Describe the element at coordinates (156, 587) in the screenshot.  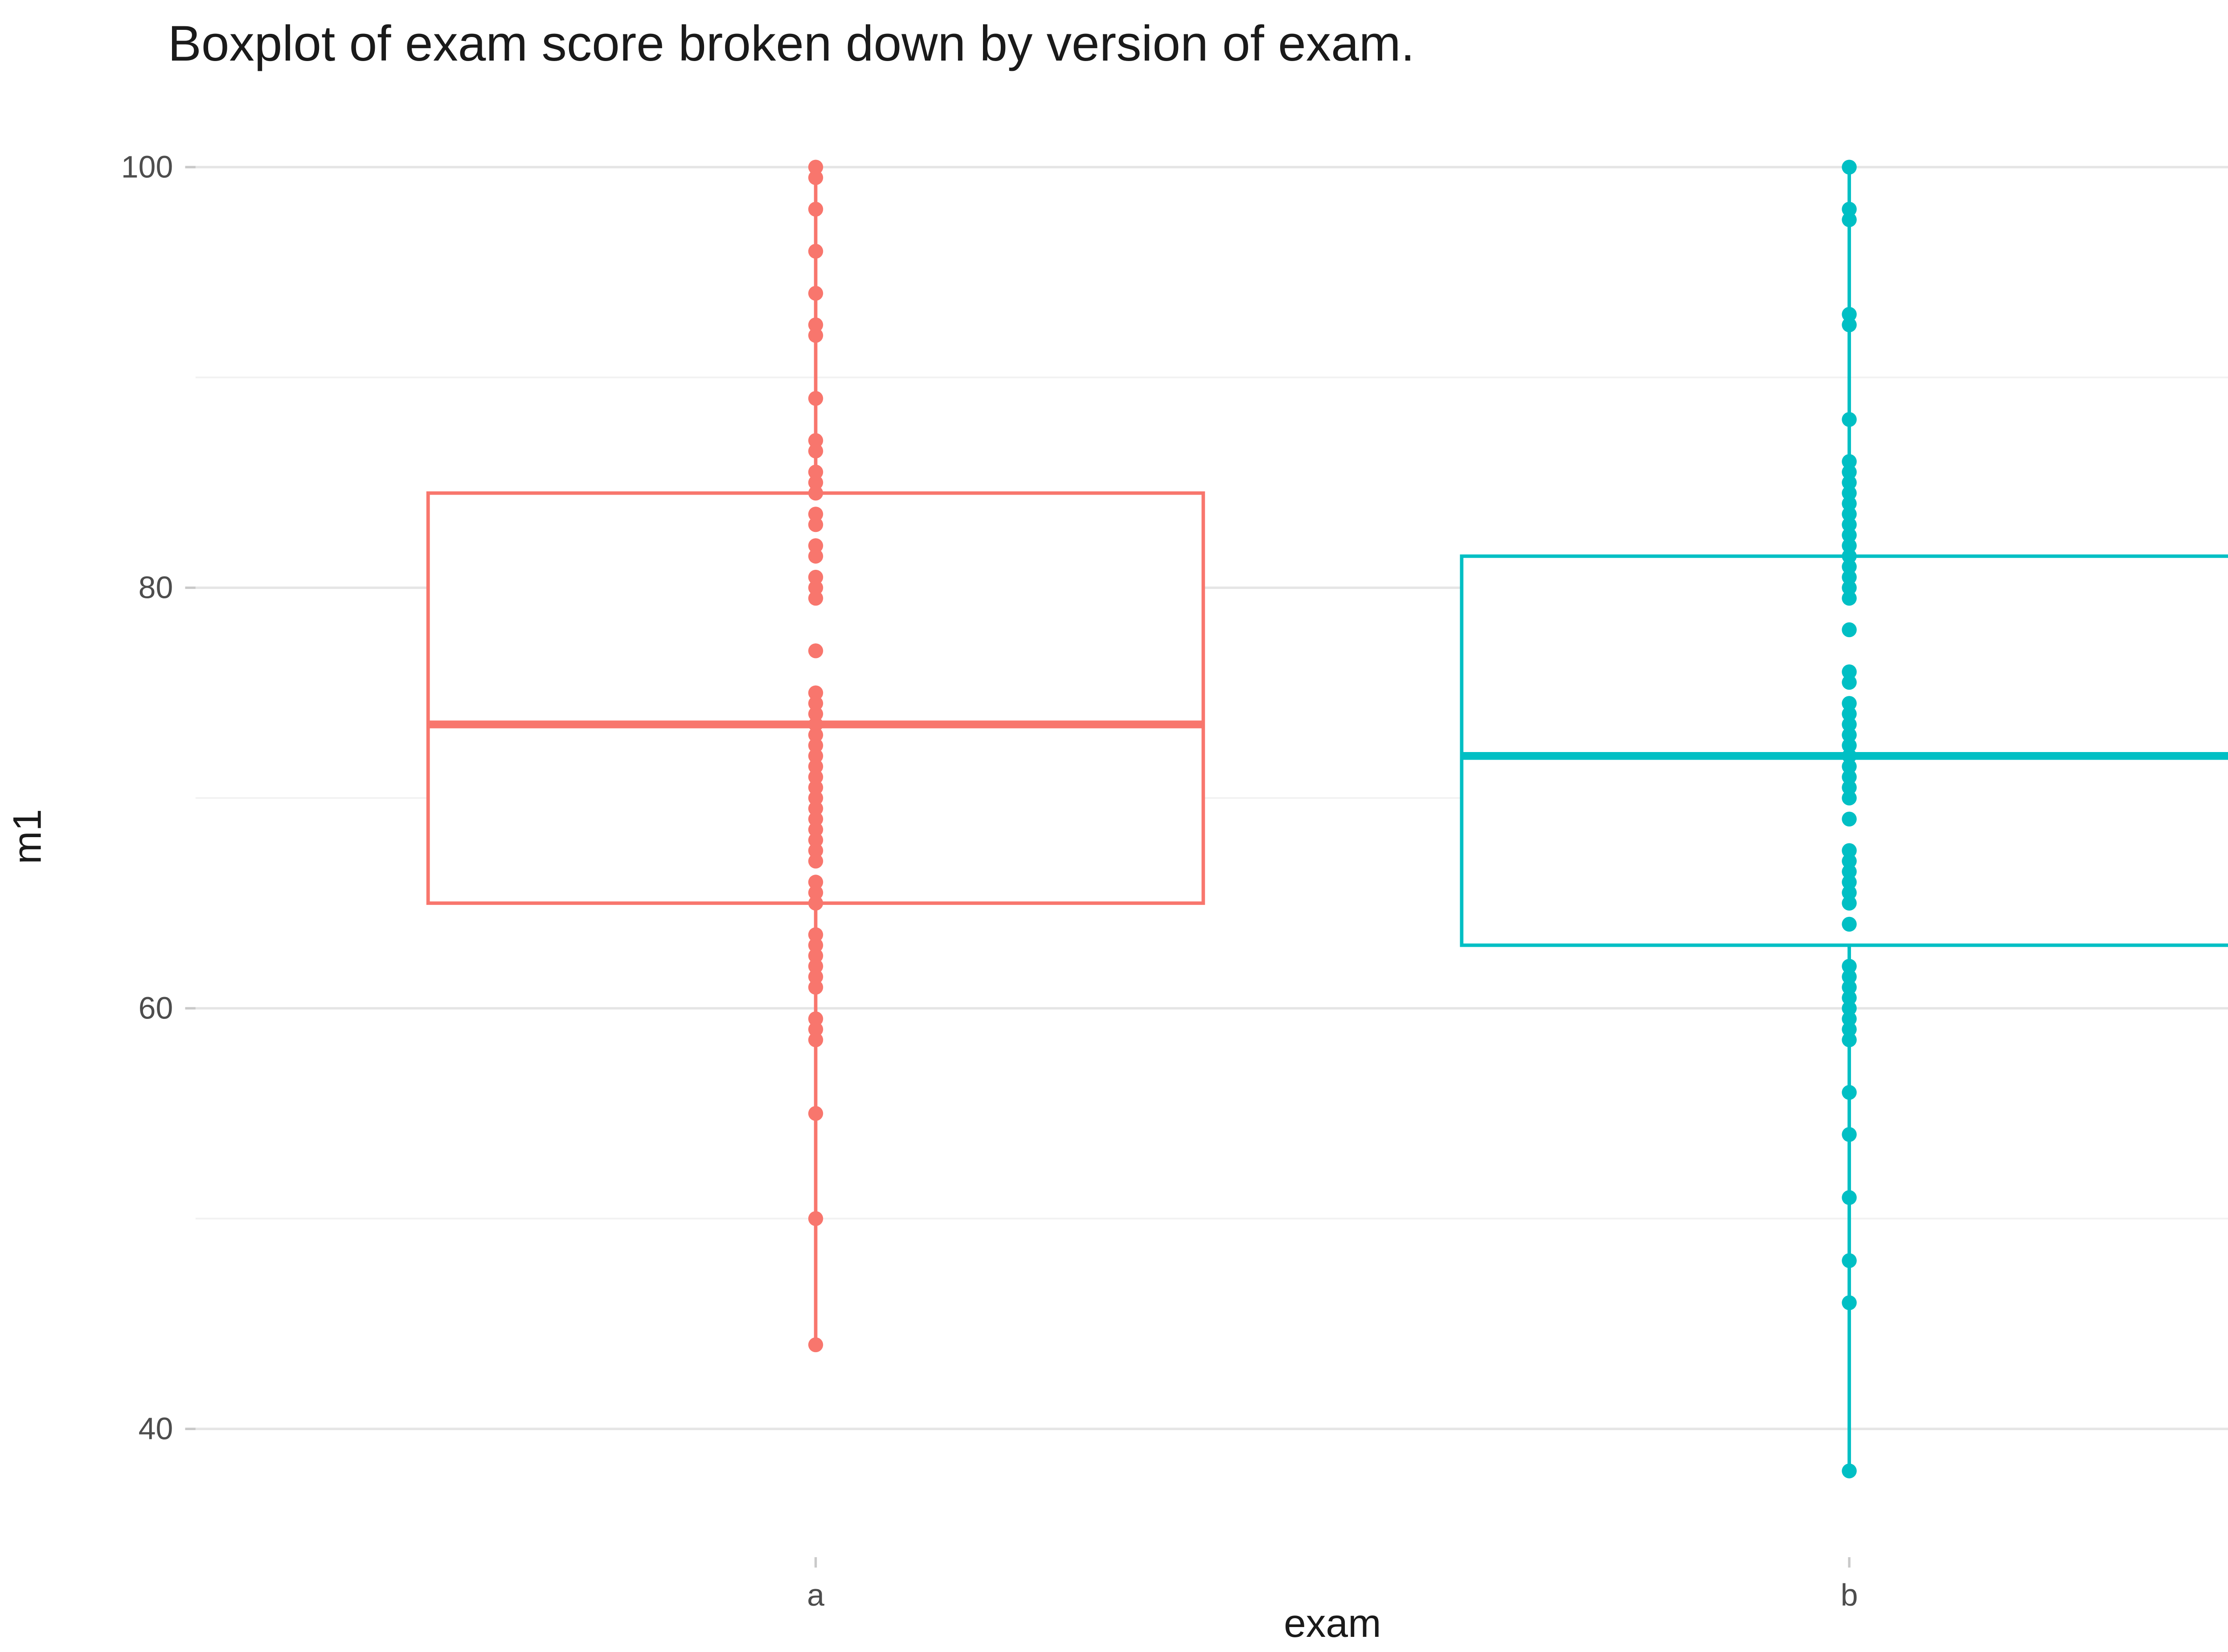
I see `y-tick-label: 80` at that location.